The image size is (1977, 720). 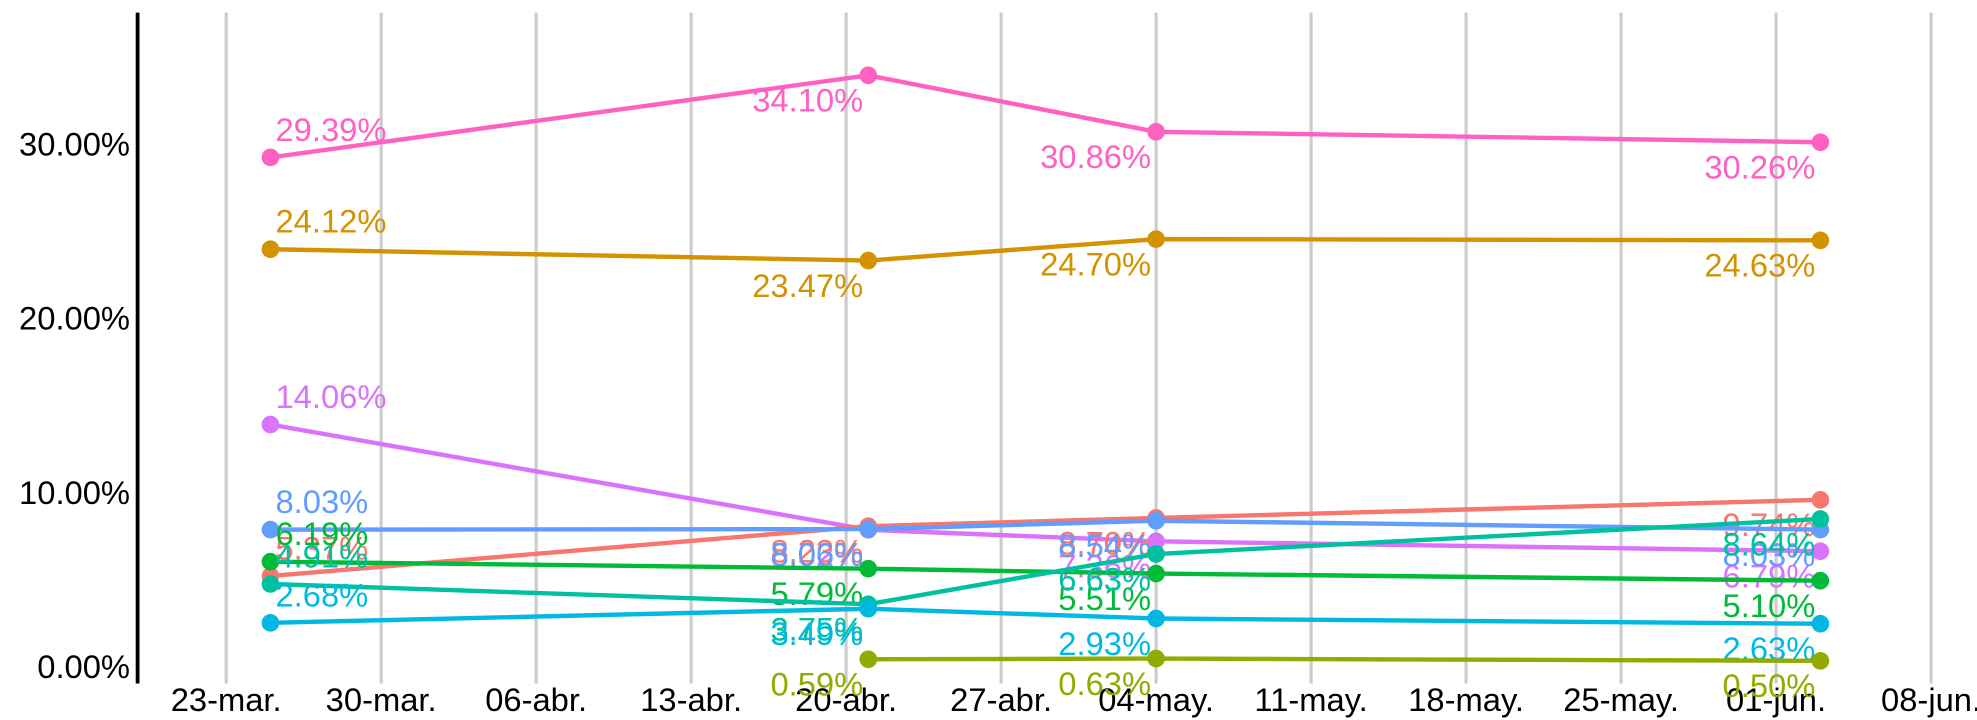 I want to click on data-label: 7.36%, so click(x=1104, y=566).